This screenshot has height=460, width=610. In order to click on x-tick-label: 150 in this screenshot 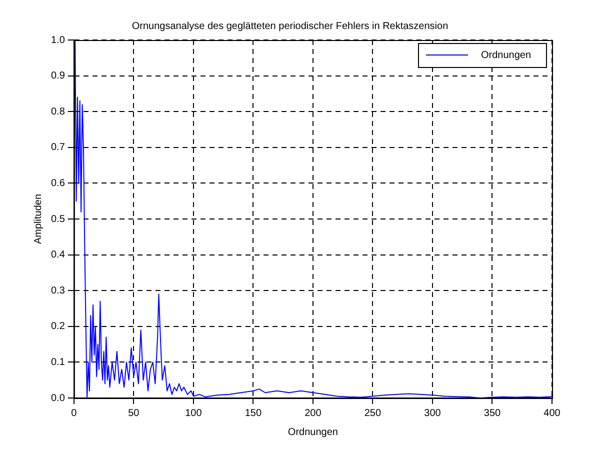, I will do `click(253, 413)`.